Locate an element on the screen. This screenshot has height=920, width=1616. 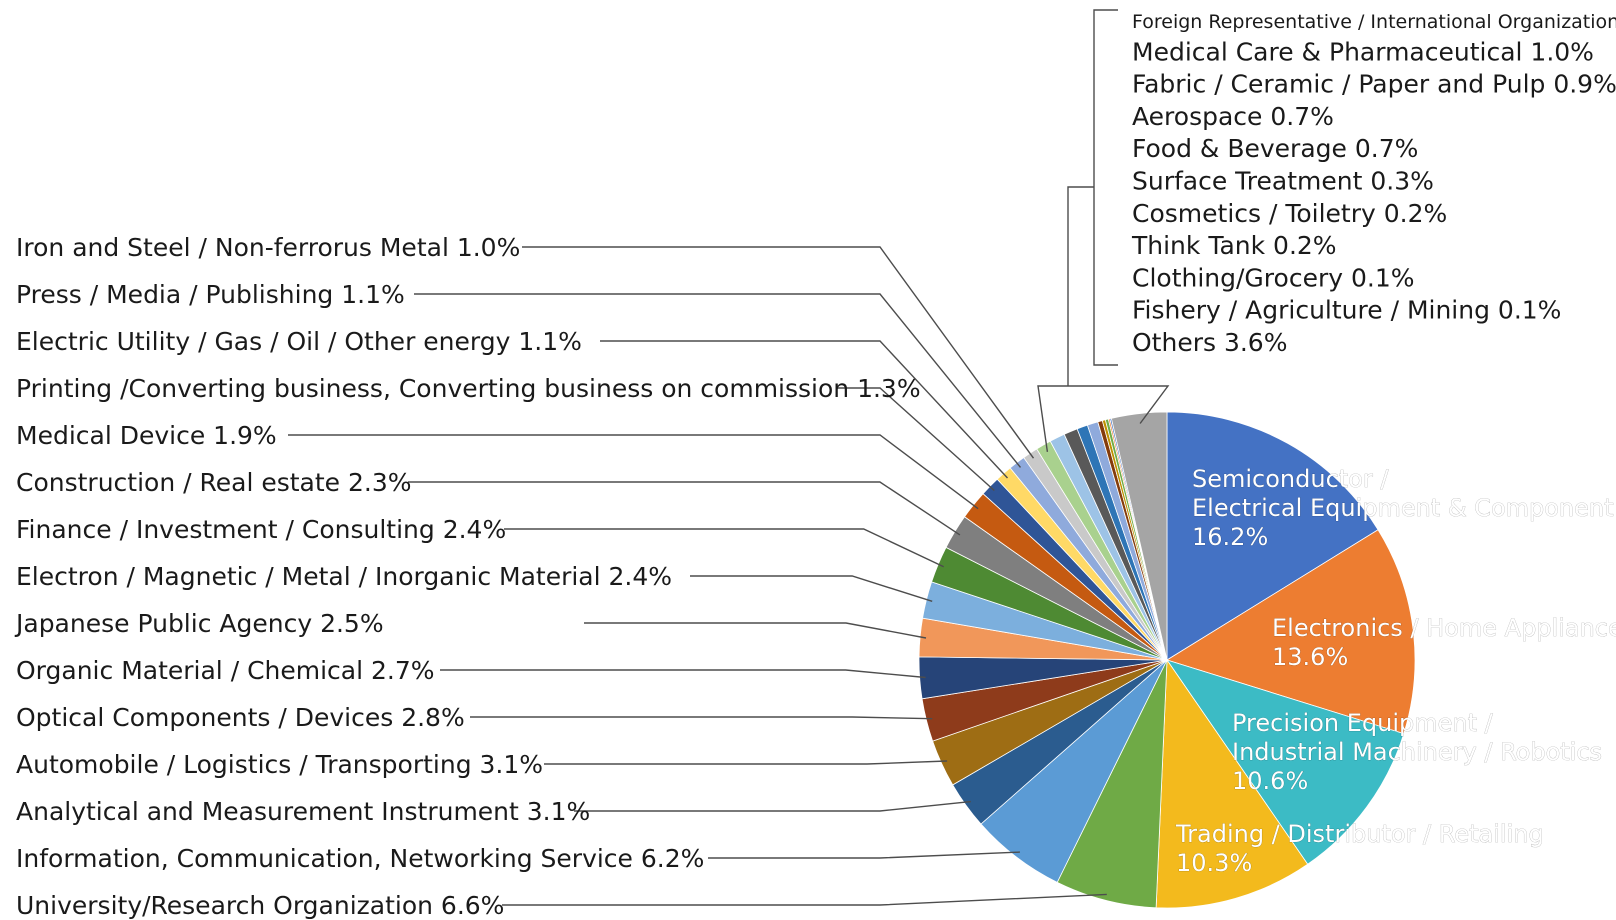
slice-label-inside: 10.3% is located at coordinates (1214, 863).